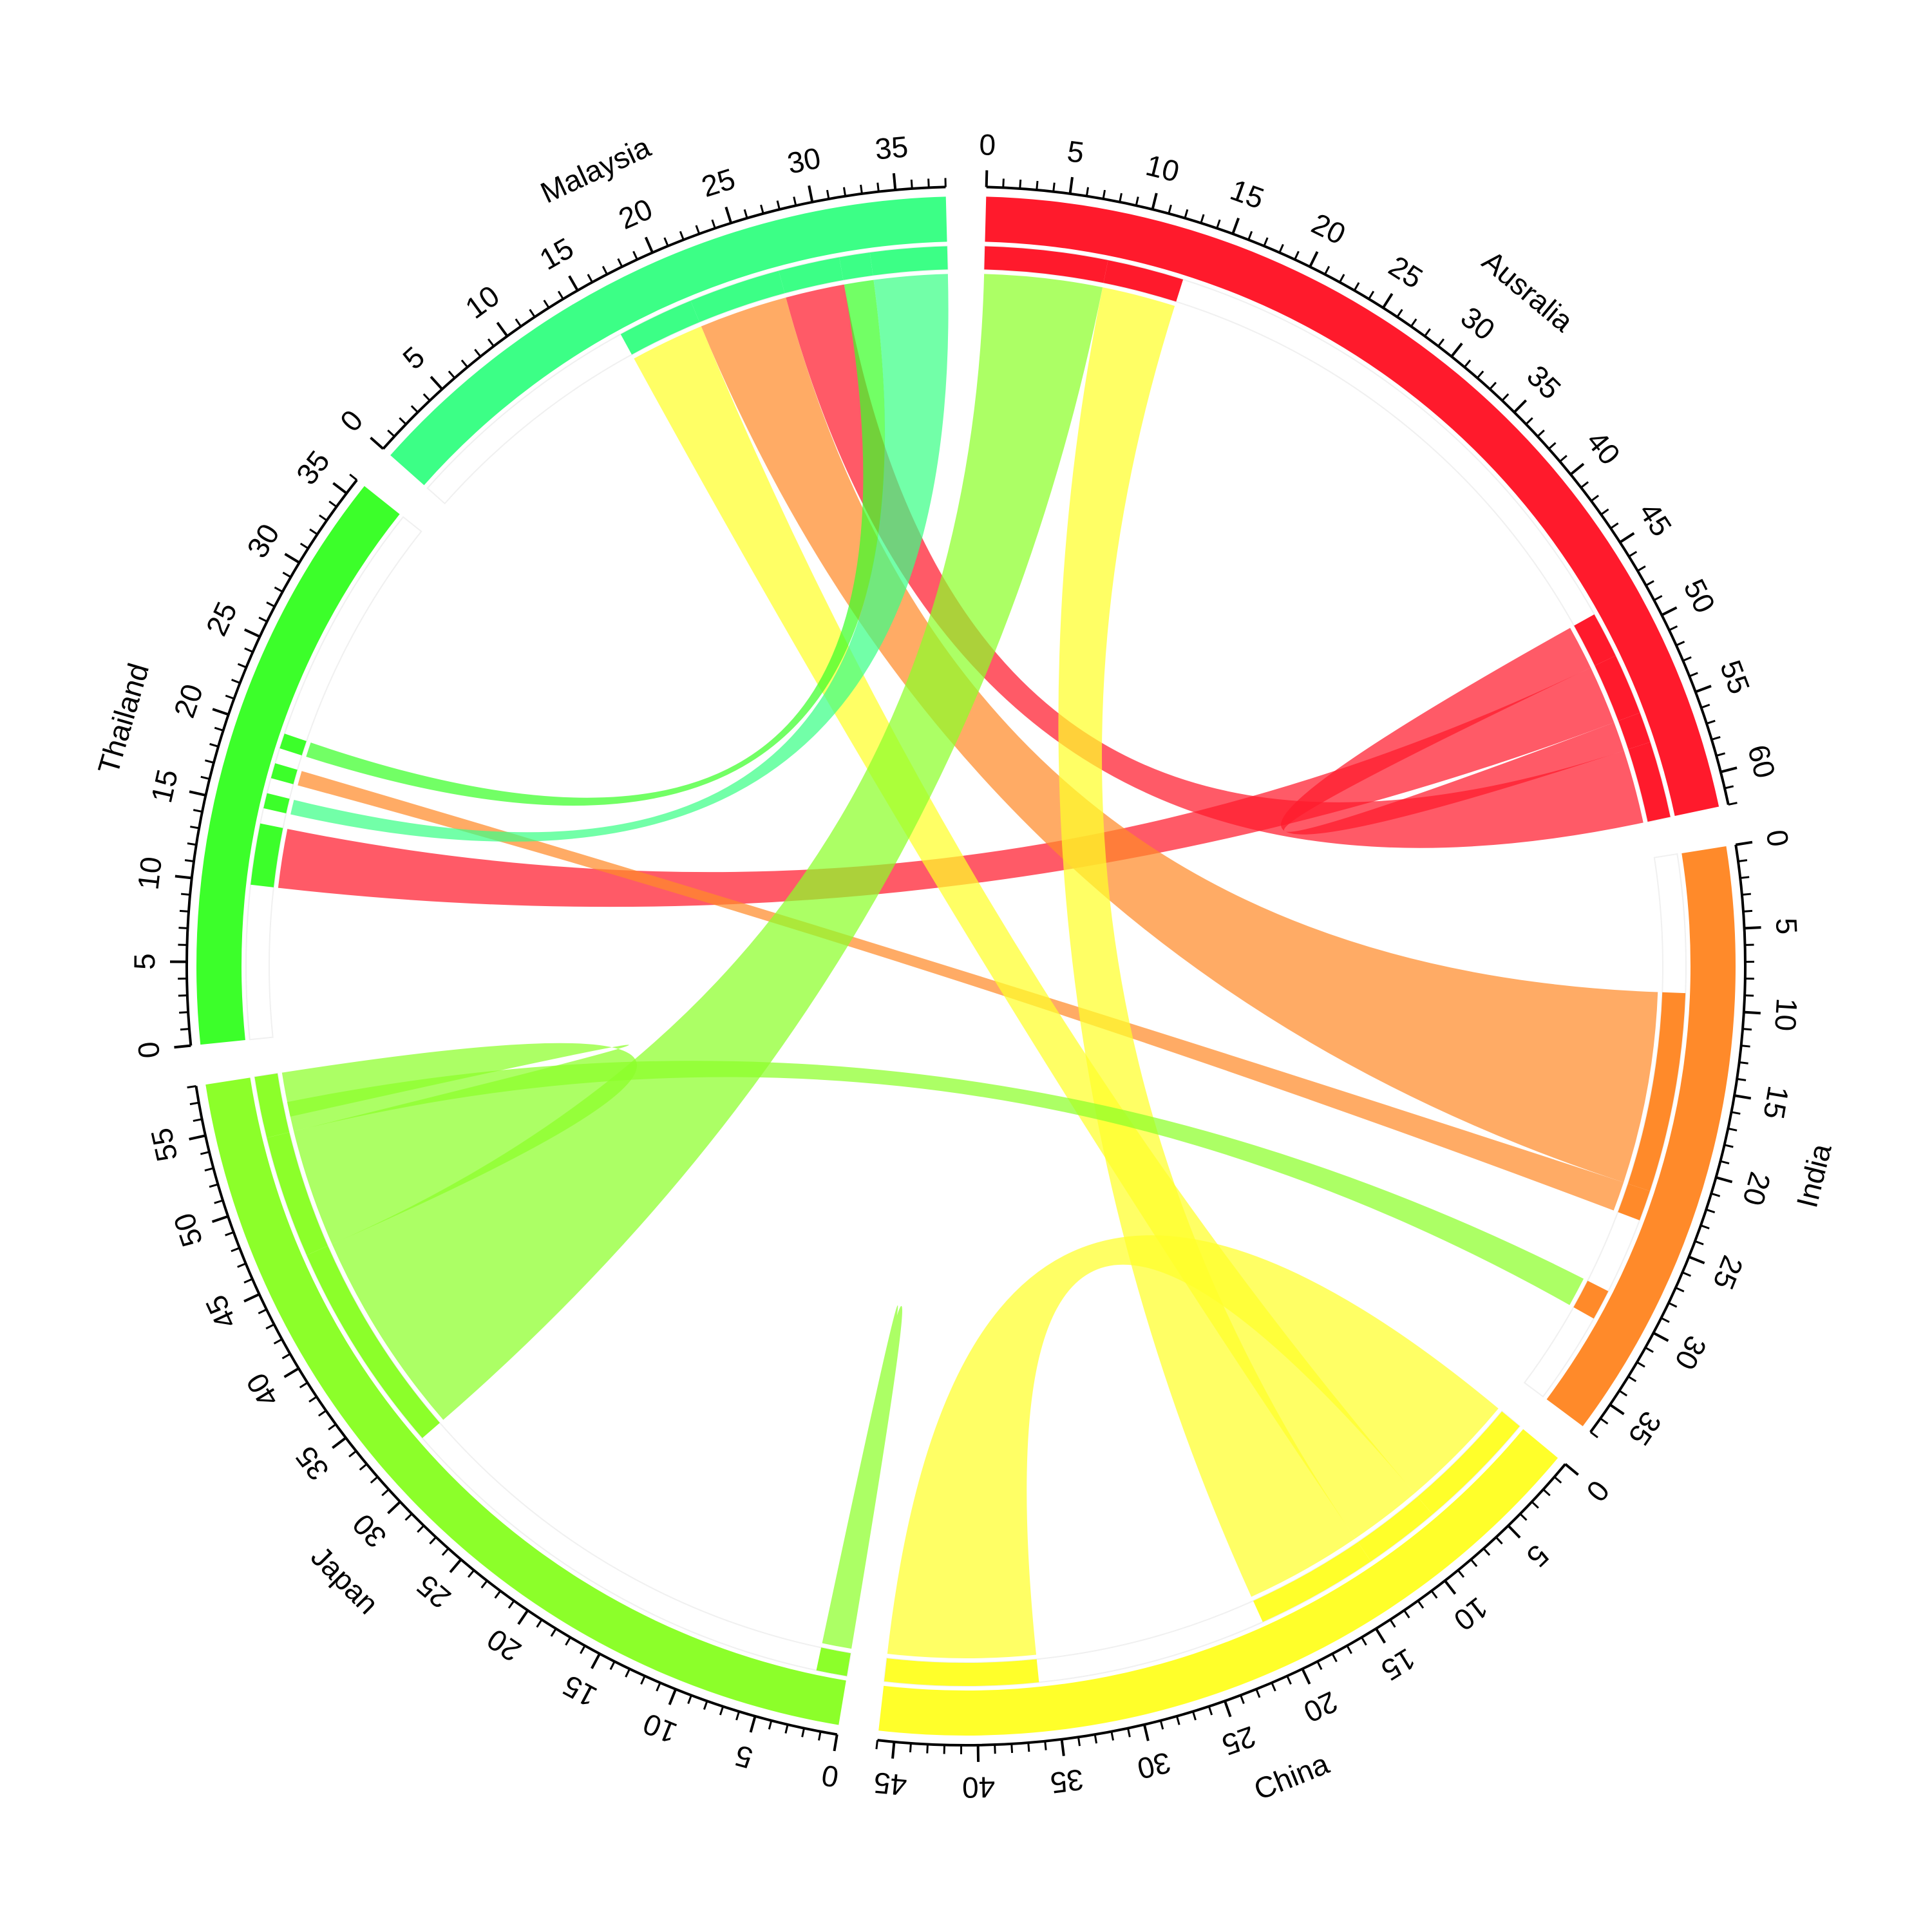  What do you see at coordinates (718, 183) in the screenshot?
I see `tick-label-malaysia-25: 25` at bounding box center [718, 183].